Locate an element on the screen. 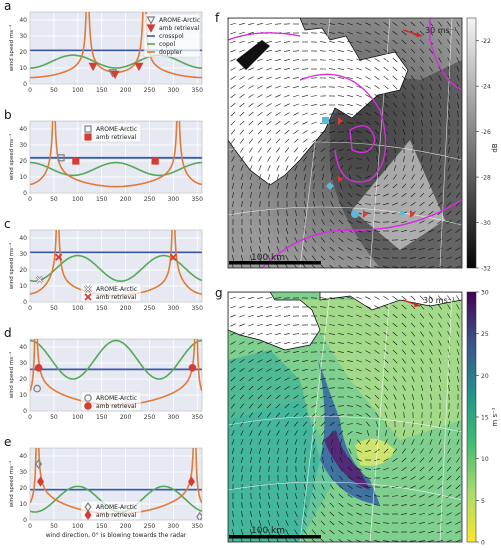  legend-label: AROME-Arctic is located at coordinates (116, 129).